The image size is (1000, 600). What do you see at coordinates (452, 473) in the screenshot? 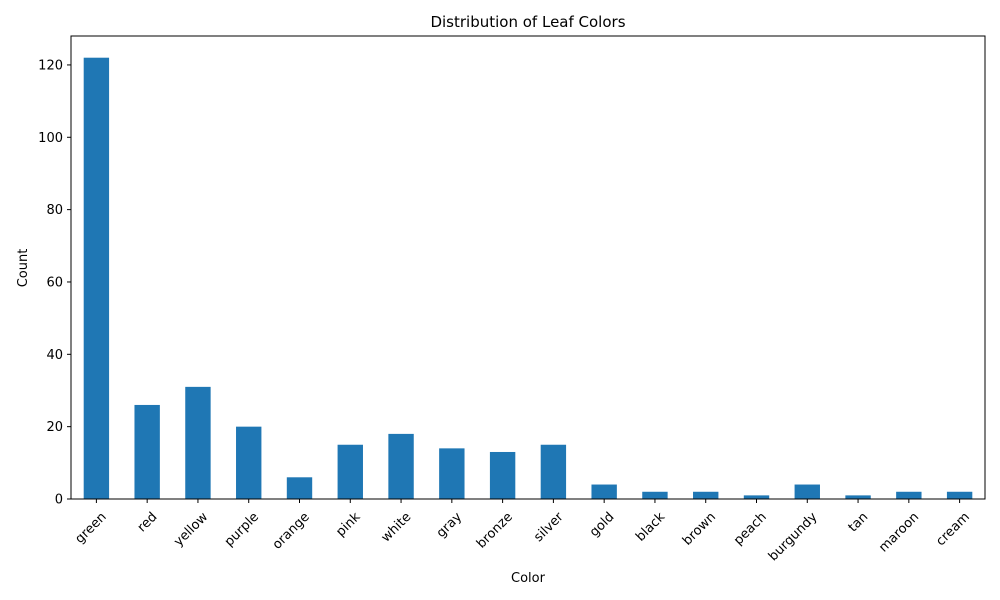
I see `bar-gray` at bounding box center [452, 473].